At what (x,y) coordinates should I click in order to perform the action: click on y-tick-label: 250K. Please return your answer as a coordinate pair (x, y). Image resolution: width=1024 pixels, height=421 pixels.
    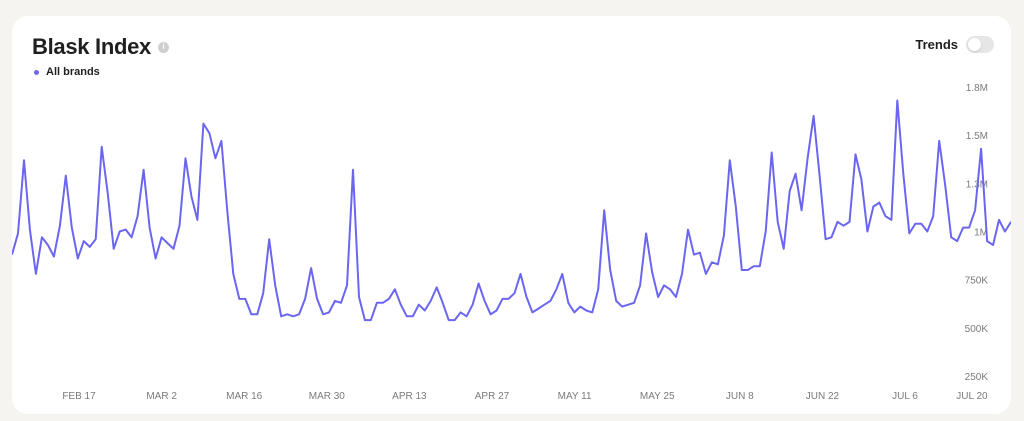
    Looking at the image, I should click on (977, 377).